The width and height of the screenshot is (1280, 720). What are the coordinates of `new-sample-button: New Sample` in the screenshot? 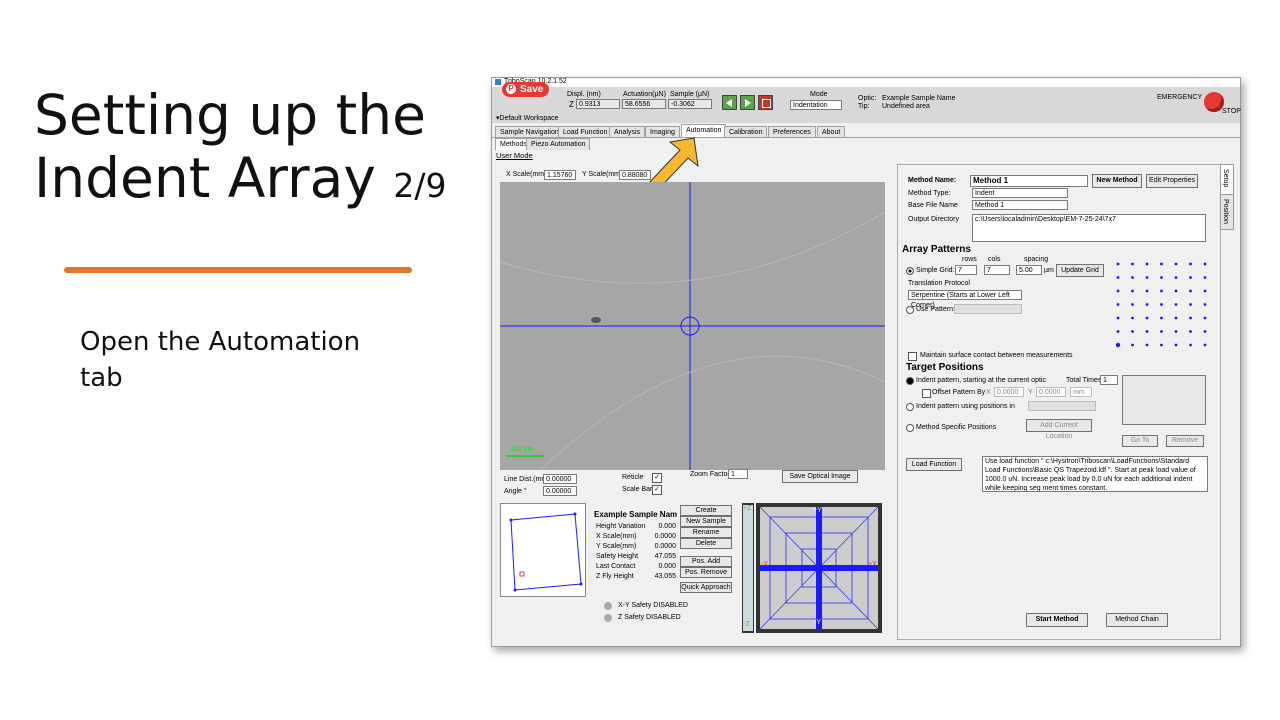 It's located at (706, 521).